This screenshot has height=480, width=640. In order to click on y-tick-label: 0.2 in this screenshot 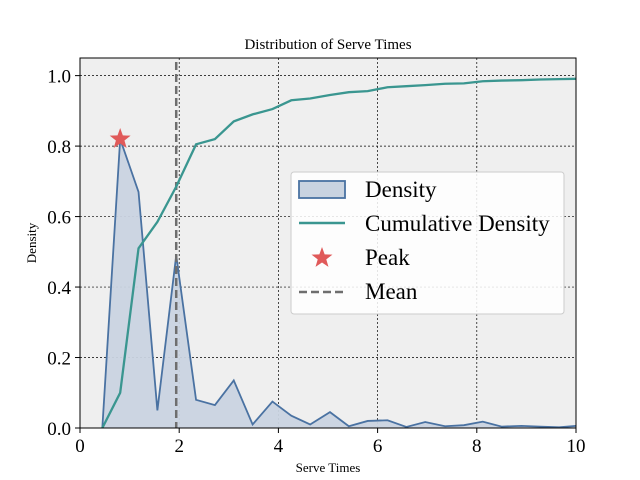, I will do `click(59, 359)`.